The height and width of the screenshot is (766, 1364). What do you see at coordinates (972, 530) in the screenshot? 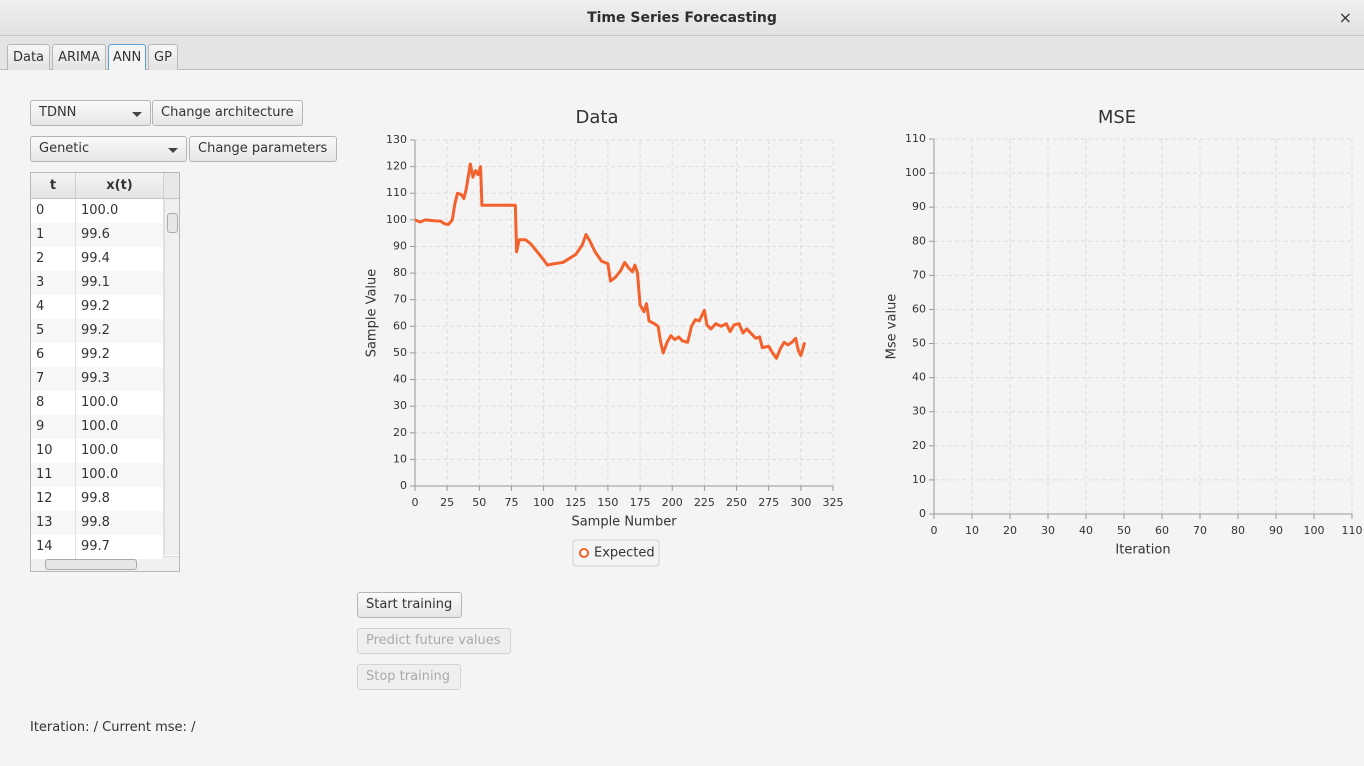
I see `x-tick-label: 10` at bounding box center [972, 530].